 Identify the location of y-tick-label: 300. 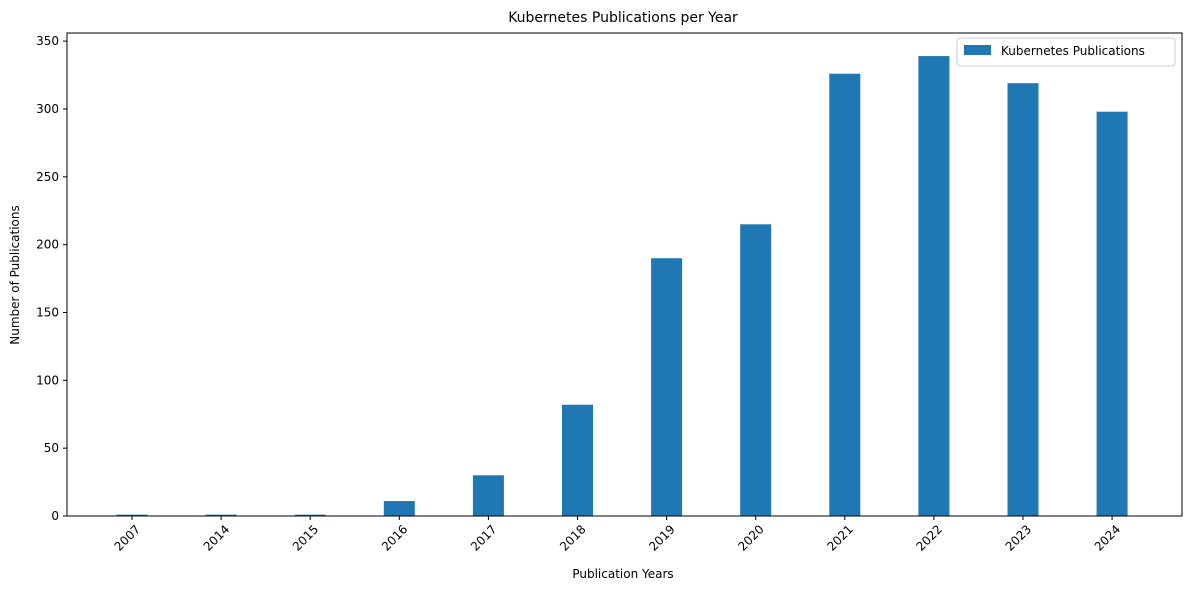
(47, 109).